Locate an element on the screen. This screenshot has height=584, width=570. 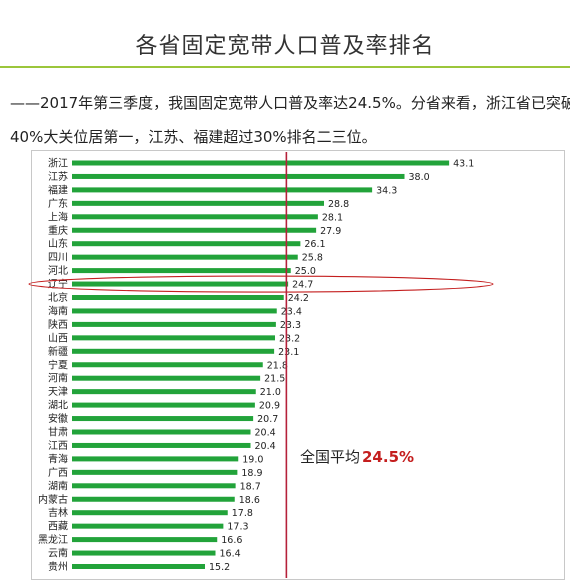
value-label: 21.0 is located at coordinates (270, 392).